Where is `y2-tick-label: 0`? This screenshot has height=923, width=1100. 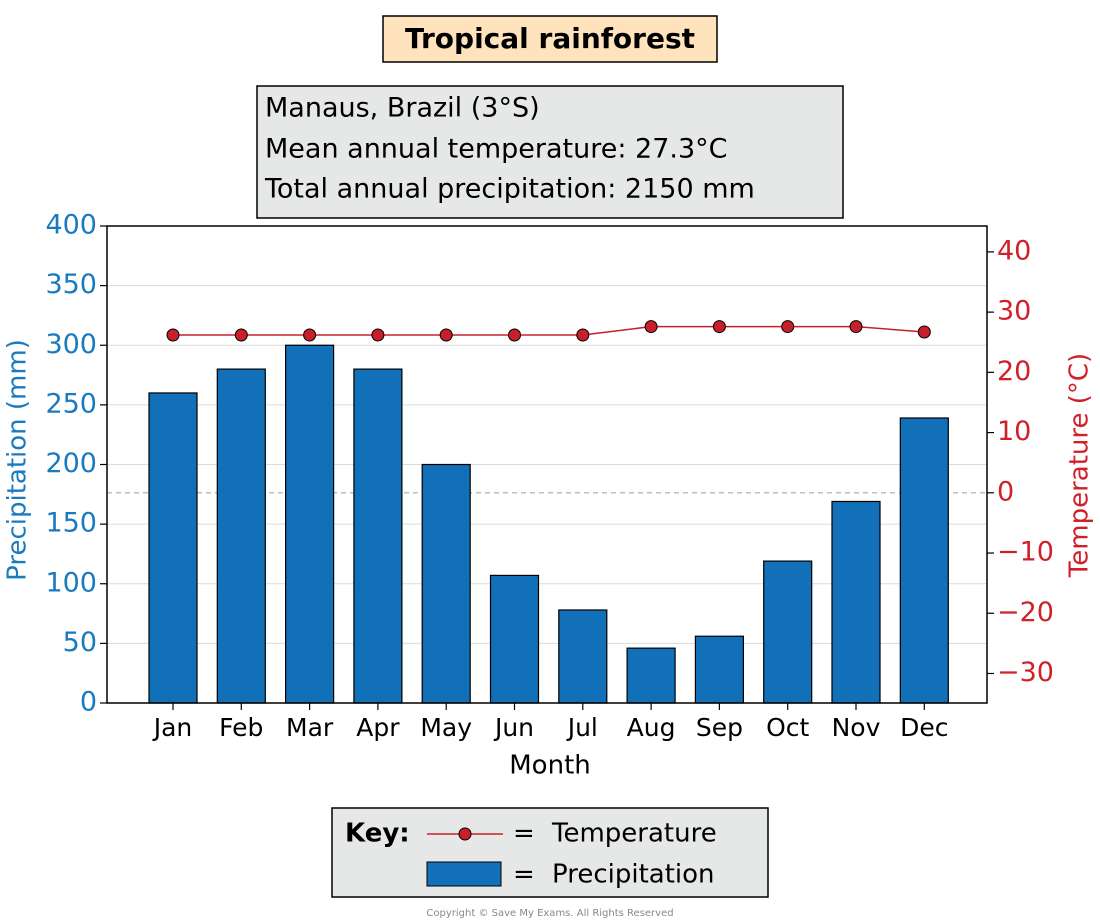
y2-tick-label: 0 is located at coordinates (1005, 491).